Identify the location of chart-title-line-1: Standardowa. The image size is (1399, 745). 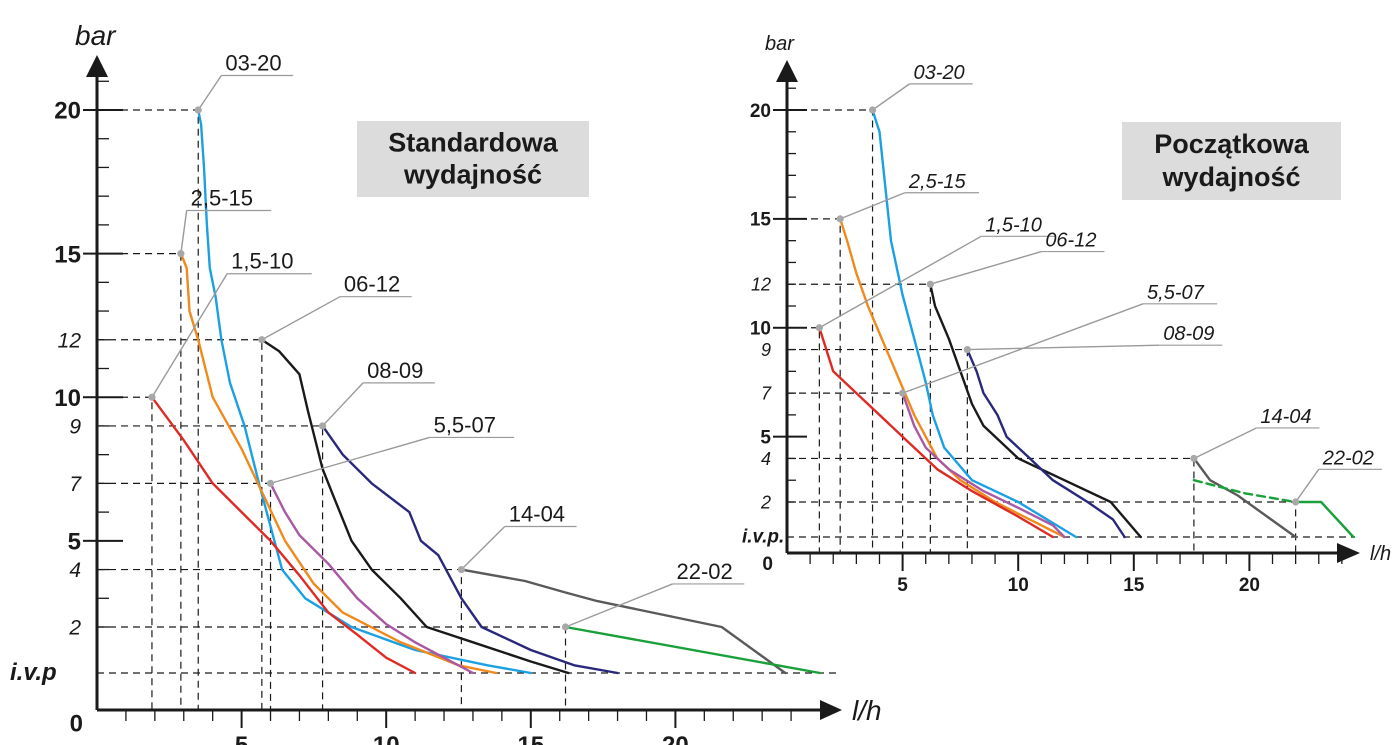
(473, 142).